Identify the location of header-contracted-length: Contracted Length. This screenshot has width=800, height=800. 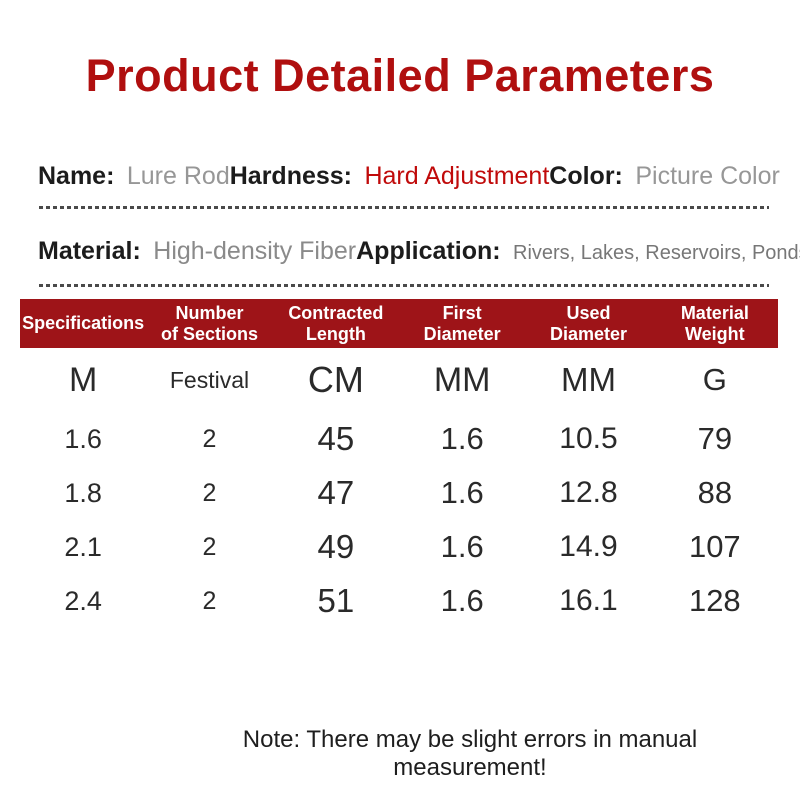
(336, 323).